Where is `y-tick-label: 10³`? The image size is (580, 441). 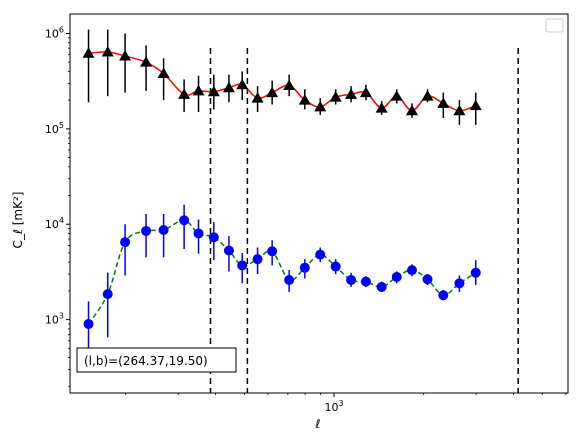
y-tick-label: 10³ is located at coordinates (54, 319).